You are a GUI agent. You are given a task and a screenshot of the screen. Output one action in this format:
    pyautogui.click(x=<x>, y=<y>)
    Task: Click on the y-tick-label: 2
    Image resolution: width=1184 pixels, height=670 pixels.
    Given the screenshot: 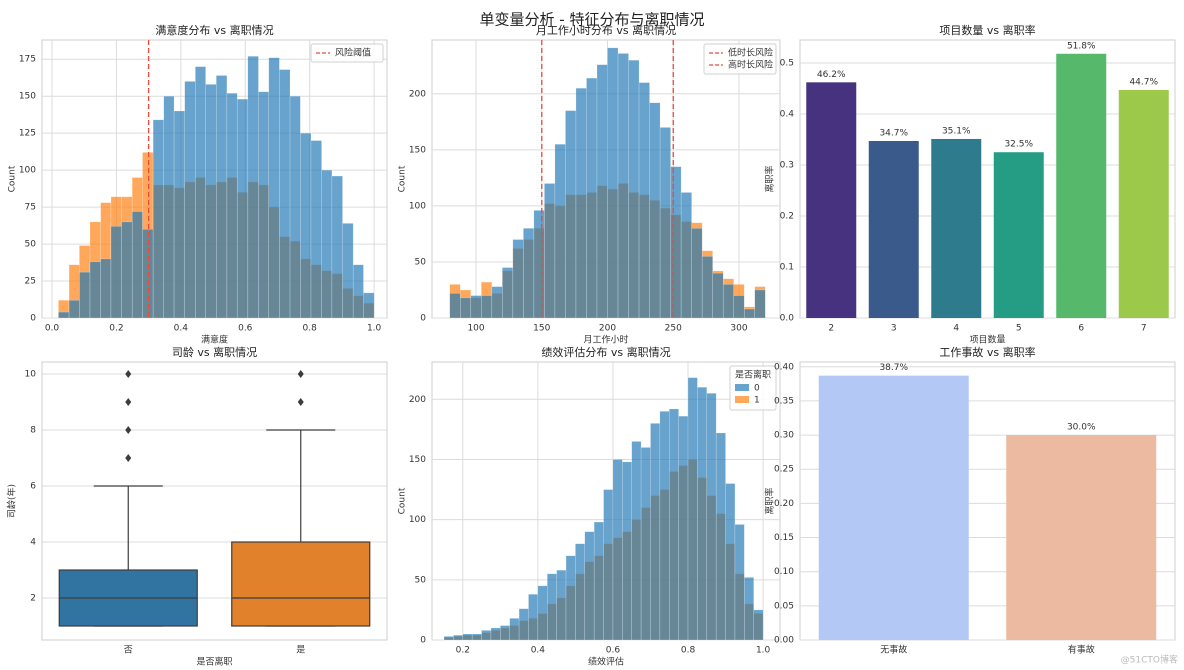 What is the action you would take?
    pyautogui.click(x=33, y=599)
    